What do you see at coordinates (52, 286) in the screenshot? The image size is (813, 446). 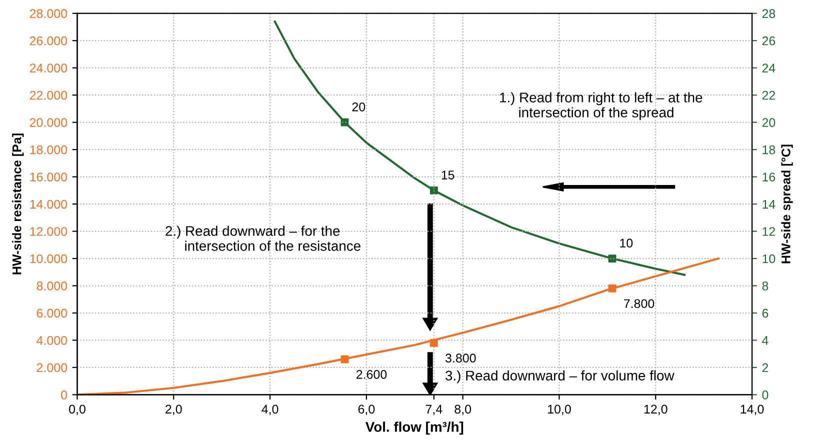 I see `y-tick-label: 8.000` at bounding box center [52, 286].